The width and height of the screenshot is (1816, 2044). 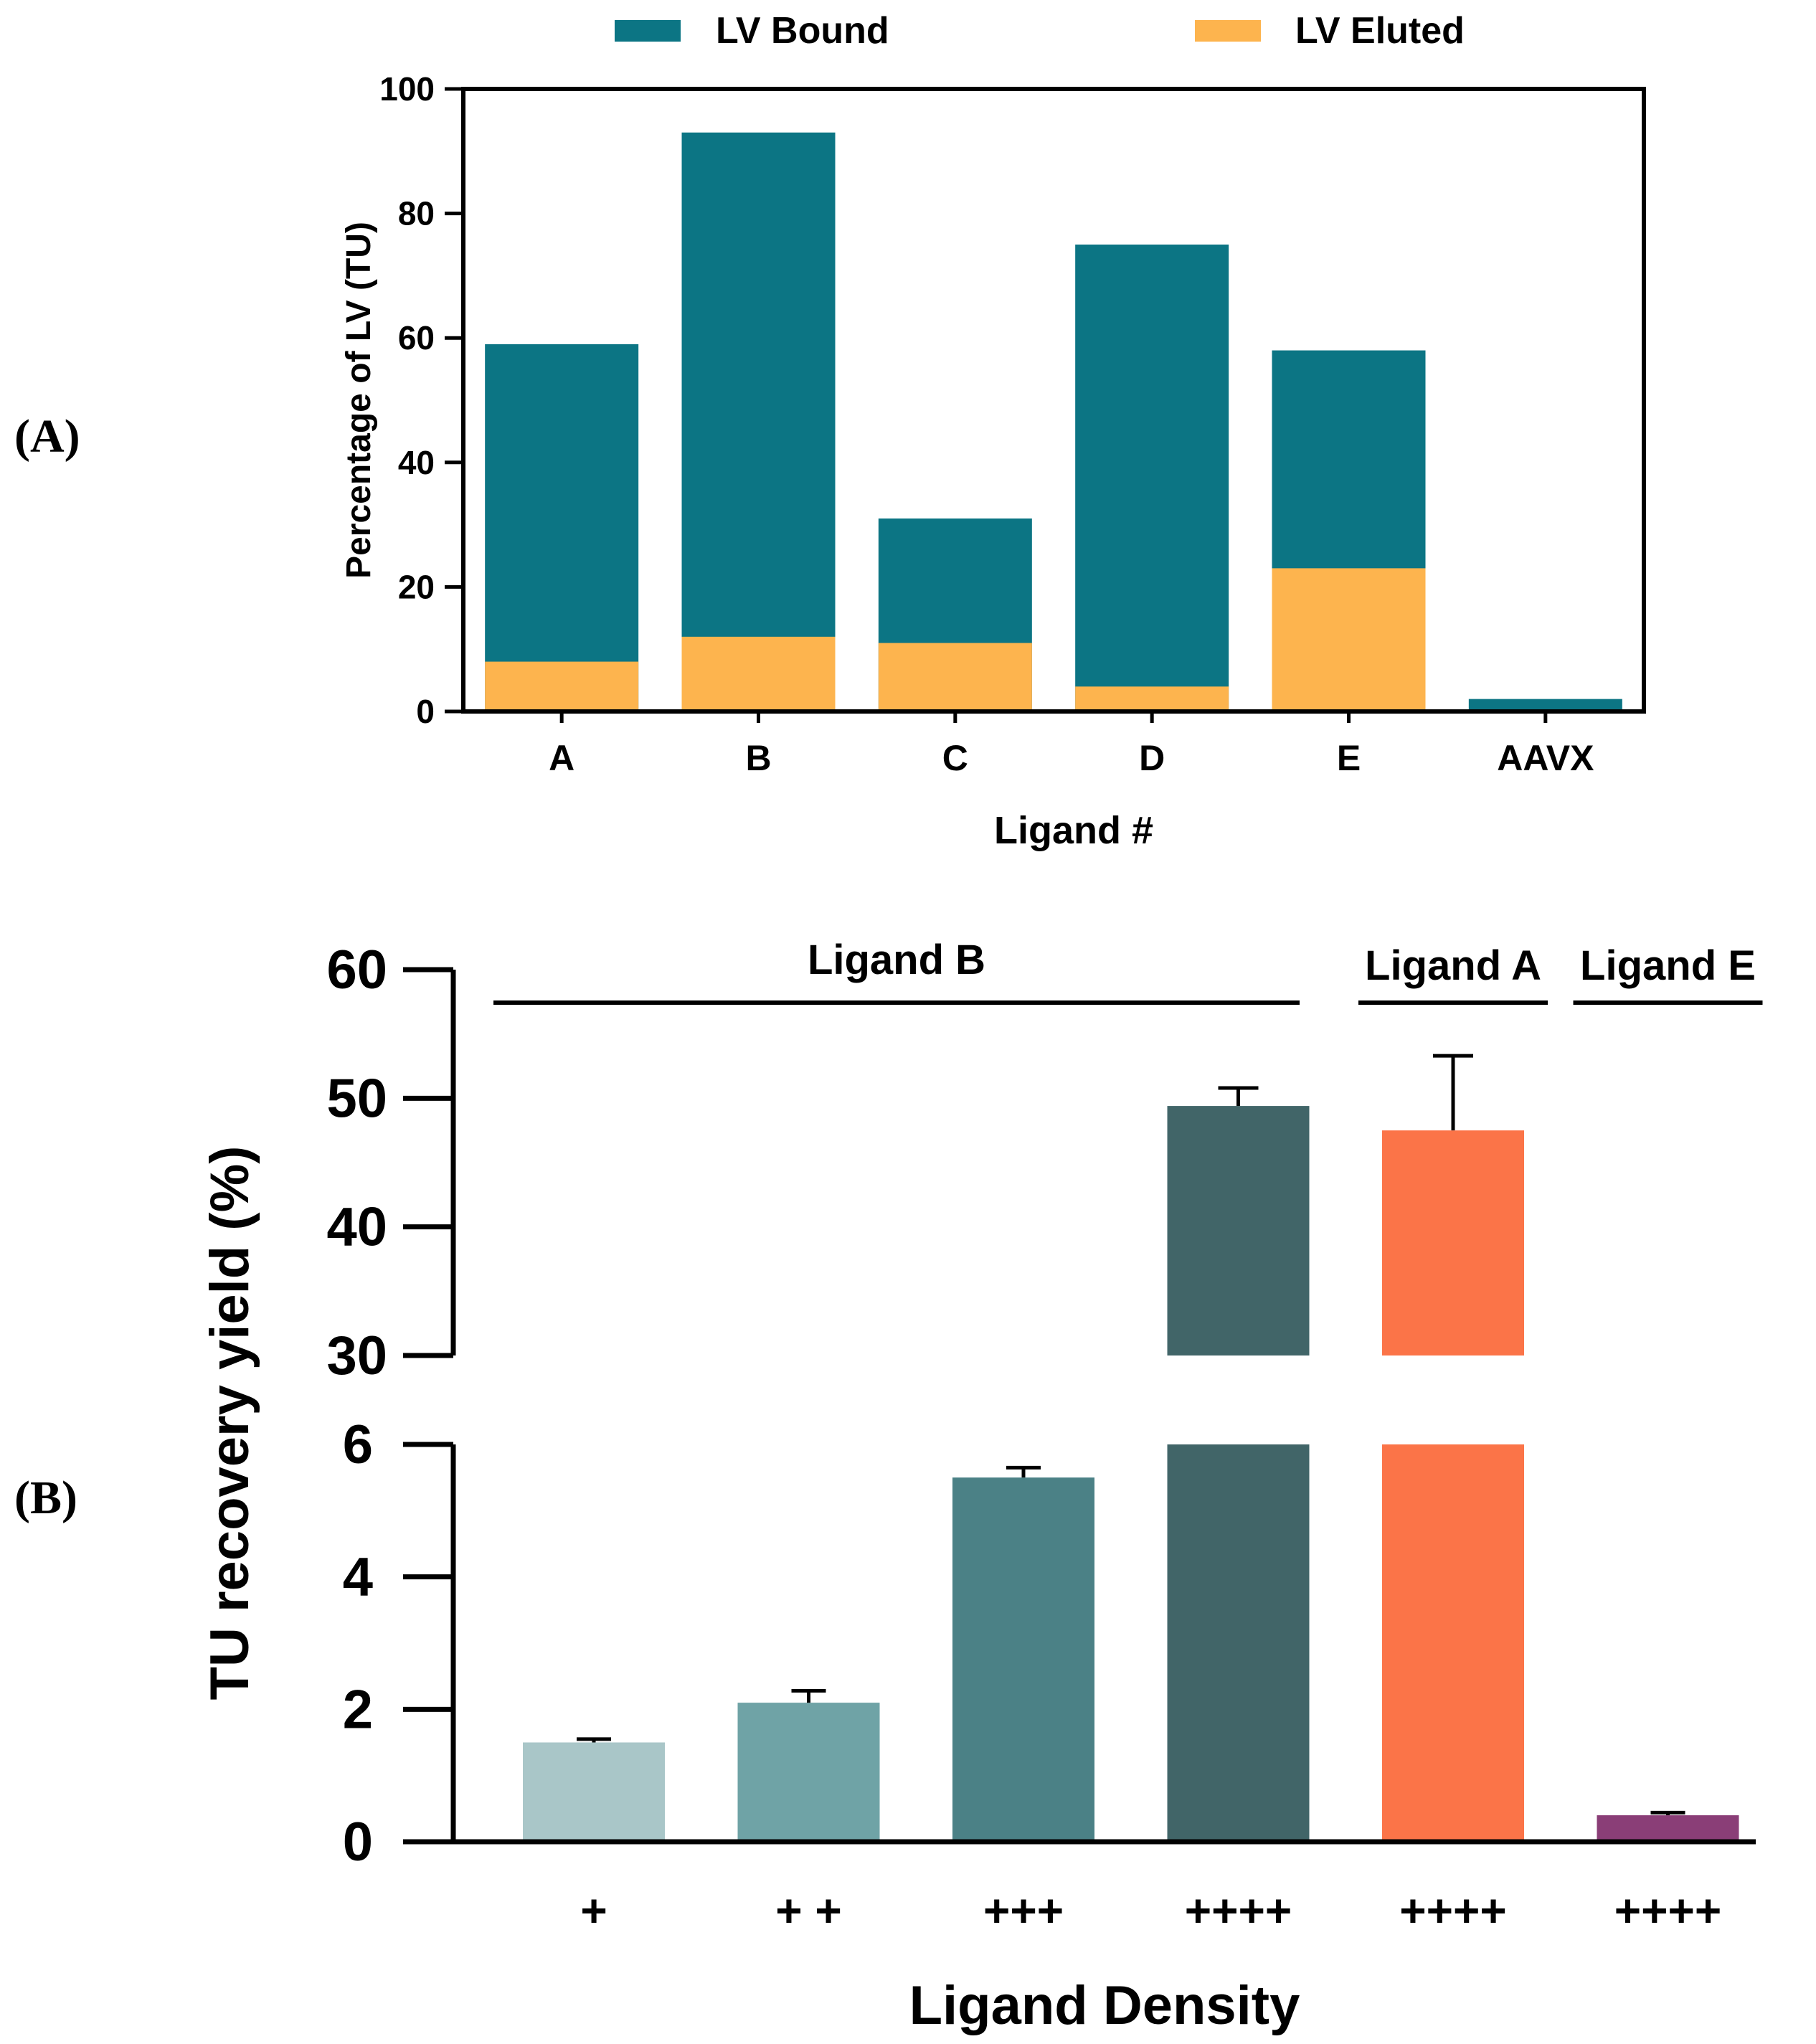 I want to click on bar-lv-bound-a, so click(x=562, y=527).